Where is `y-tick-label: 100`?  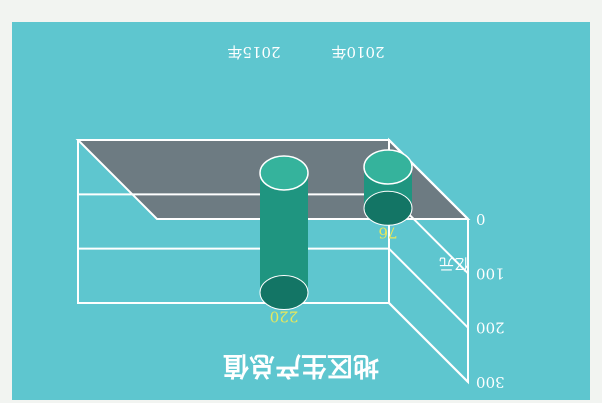 y-tick-label: 100 is located at coordinates (490, 273).